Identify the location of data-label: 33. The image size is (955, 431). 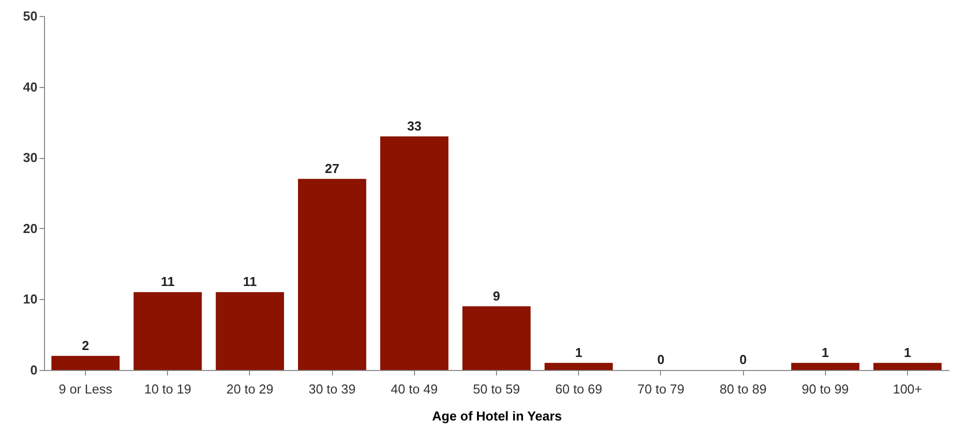
(414, 126).